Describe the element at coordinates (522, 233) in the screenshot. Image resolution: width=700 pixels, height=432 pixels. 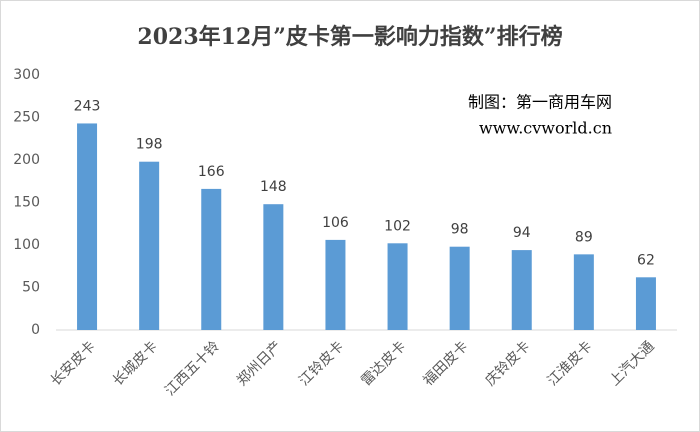
I see `value-label: 94` at that location.